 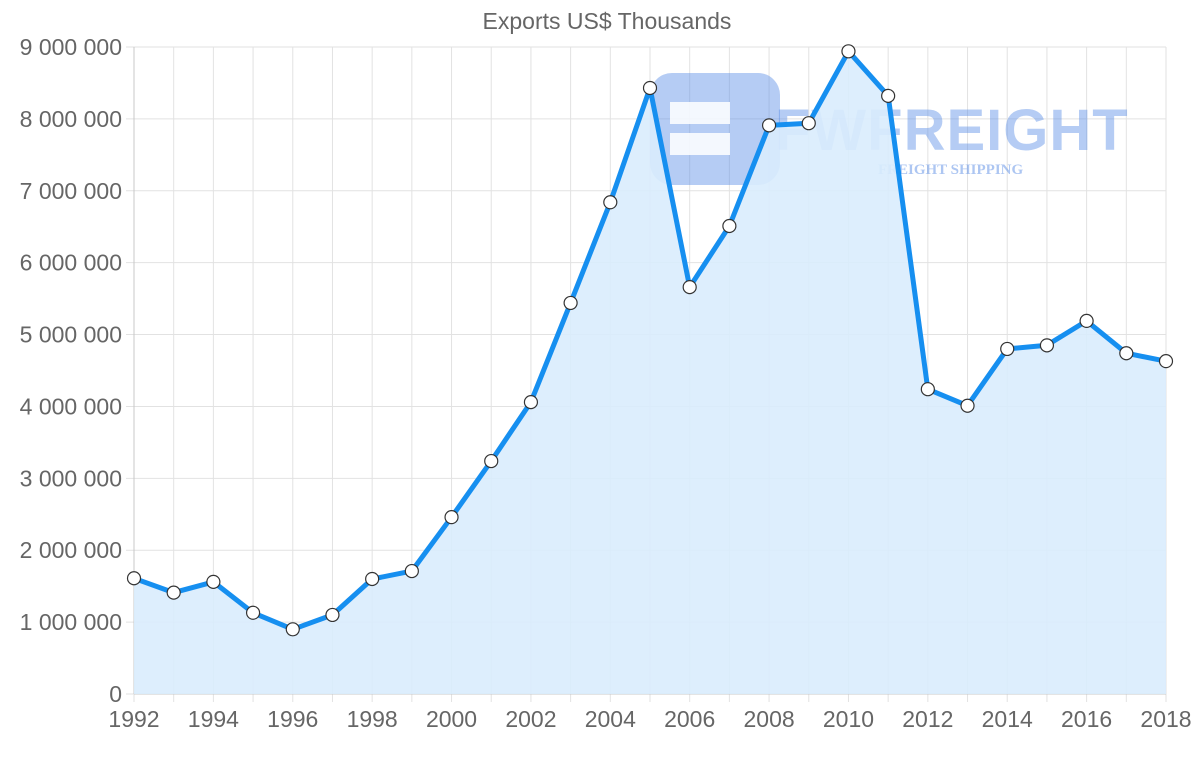 I want to click on y-tick-label: 5 000 000, so click(x=71, y=335).